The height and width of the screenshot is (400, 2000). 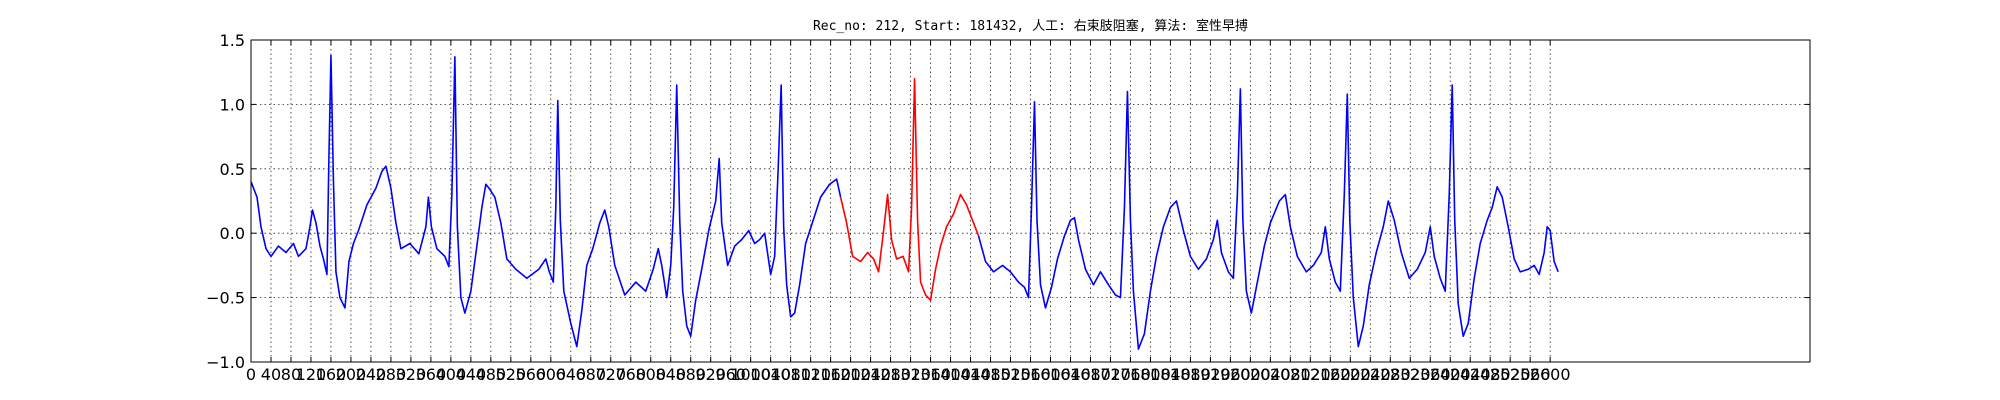 What do you see at coordinates (790, 374) in the screenshot?
I see `x-tick-label: 1080` at bounding box center [790, 374].